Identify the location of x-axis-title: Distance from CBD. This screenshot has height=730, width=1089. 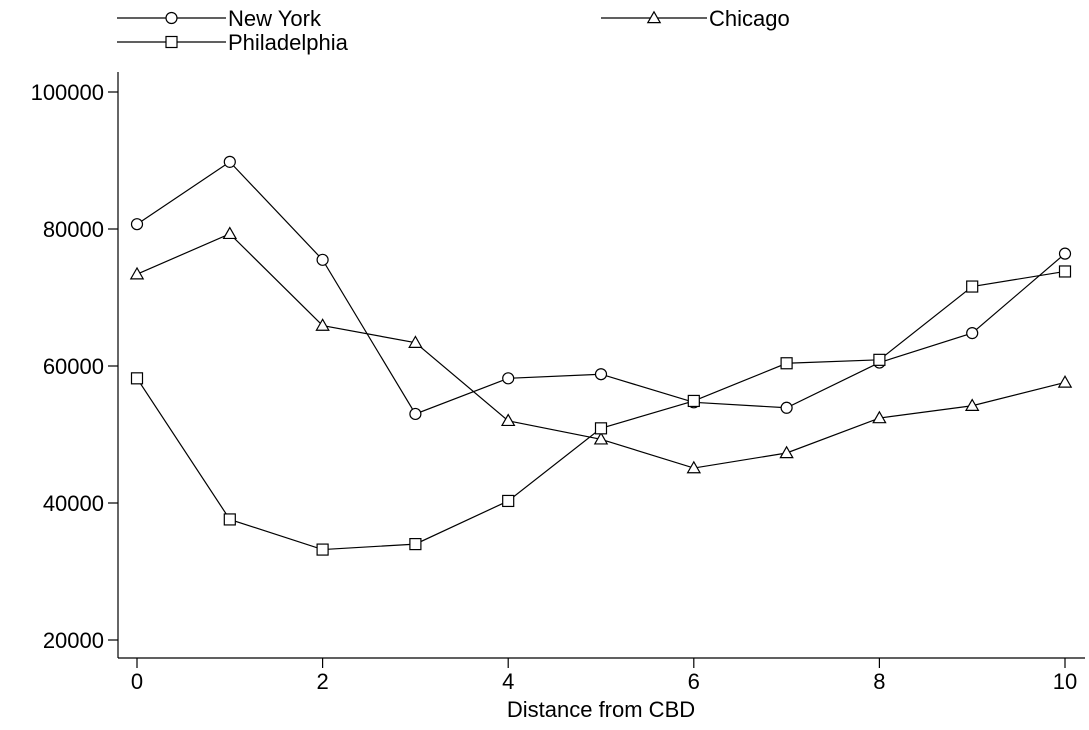
(601, 709).